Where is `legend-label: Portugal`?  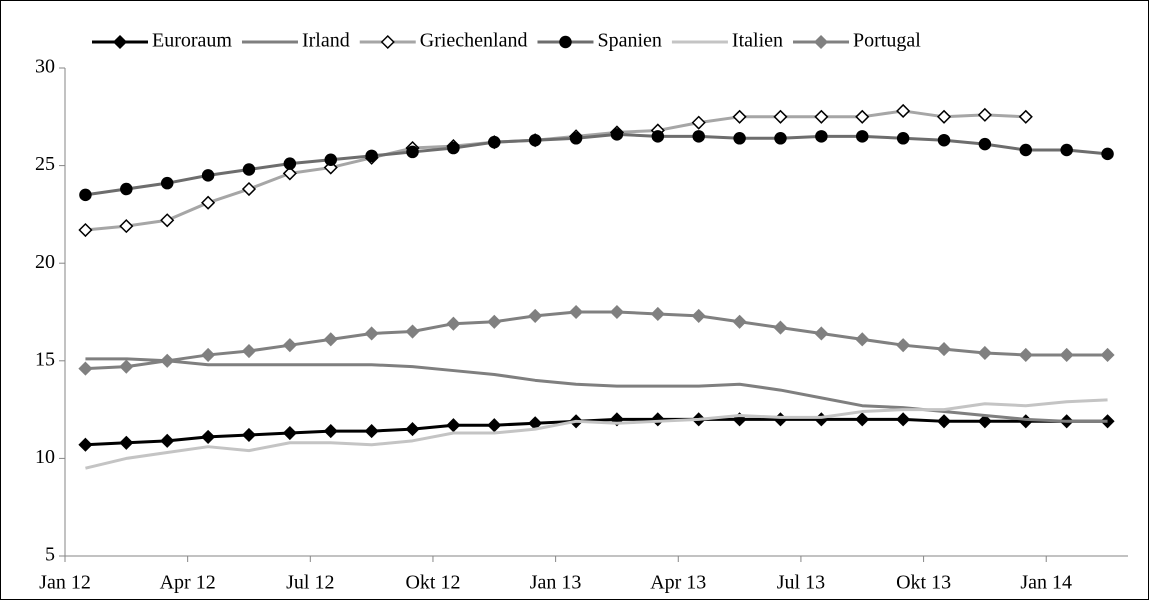 legend-label: Portugal is located at coordinates (887, 41).